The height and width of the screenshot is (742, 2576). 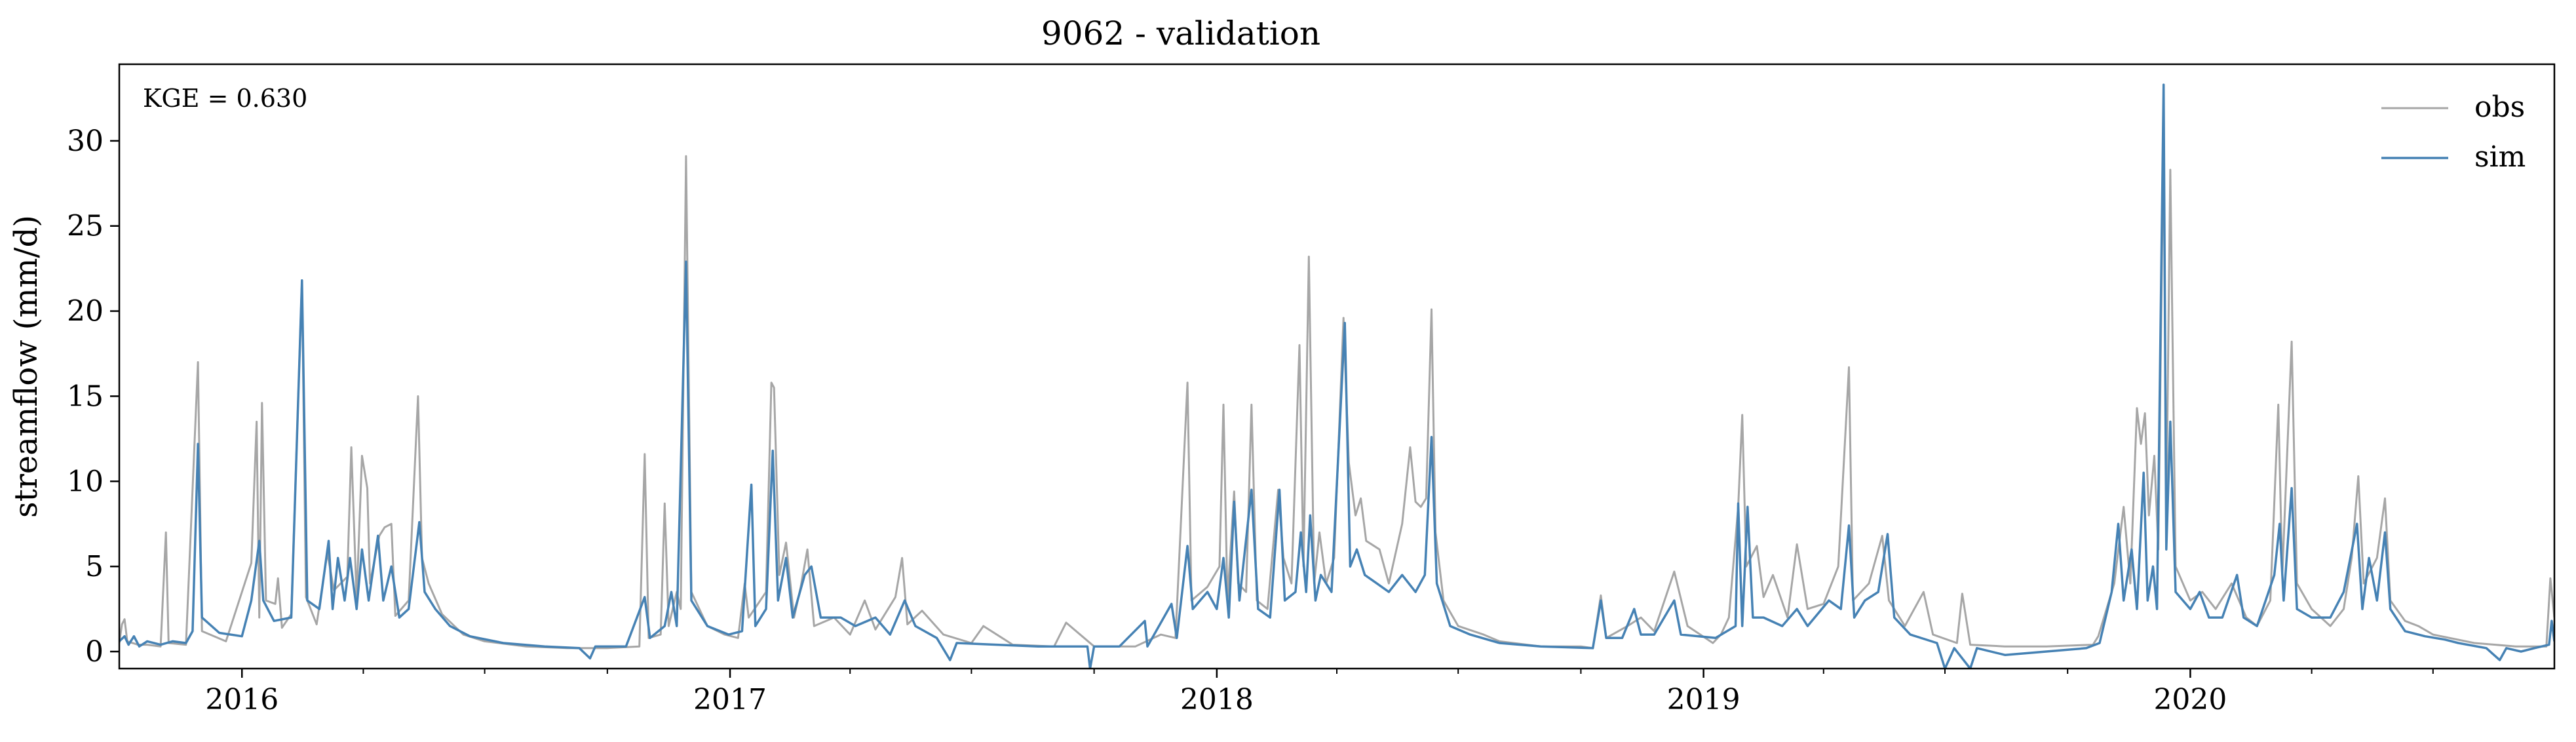 What do you see at coordinates (26, 366) in the screenshot?
I see `y-axis-label: streamflow (mm/d)` at bounding box center [26, 366].